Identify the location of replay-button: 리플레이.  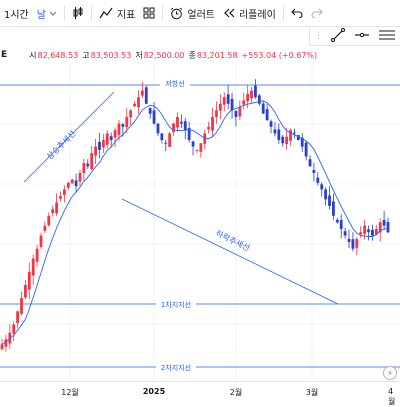
(249, 13).